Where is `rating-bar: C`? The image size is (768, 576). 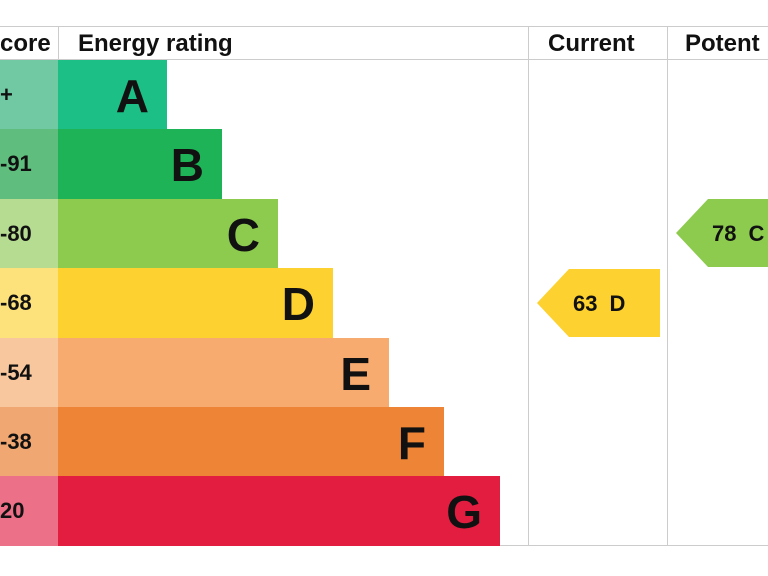 rating-bar: C is located at coordinates (168, 233).